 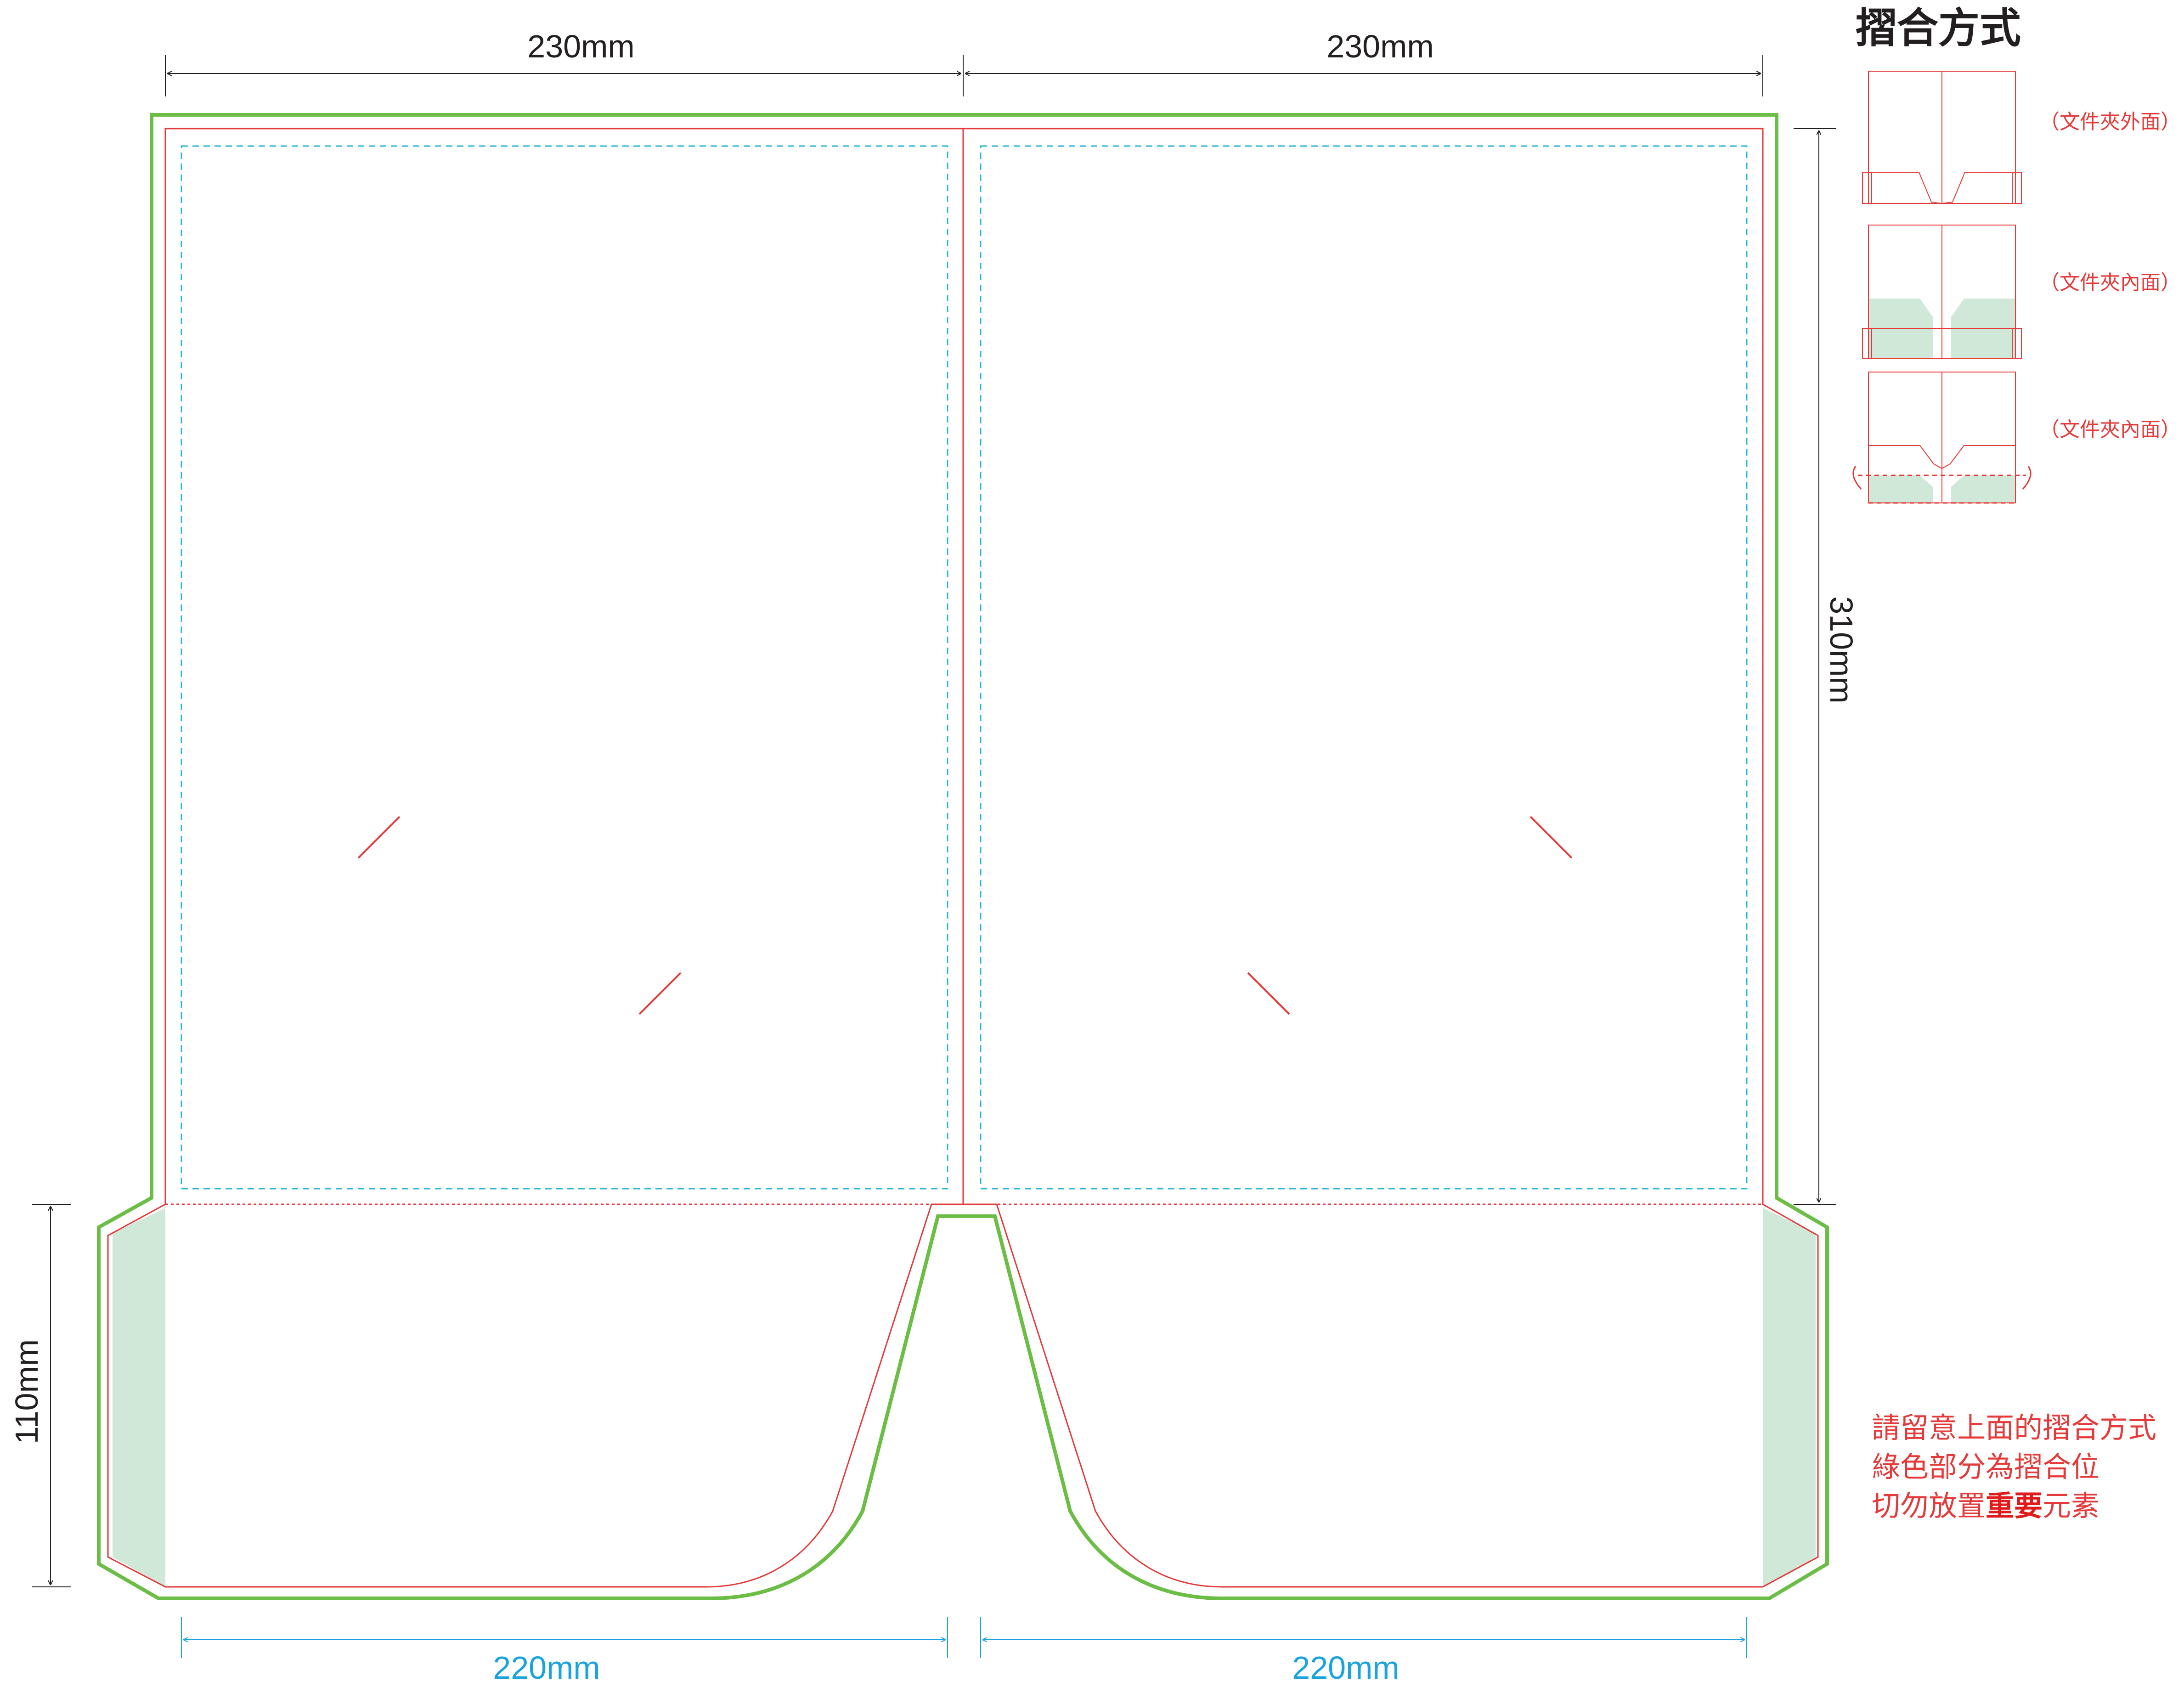 What do you see at coordinates (1789, 1397) in the screenshot?
I see `right-fold-area` at bounding box center [1789, 1397].